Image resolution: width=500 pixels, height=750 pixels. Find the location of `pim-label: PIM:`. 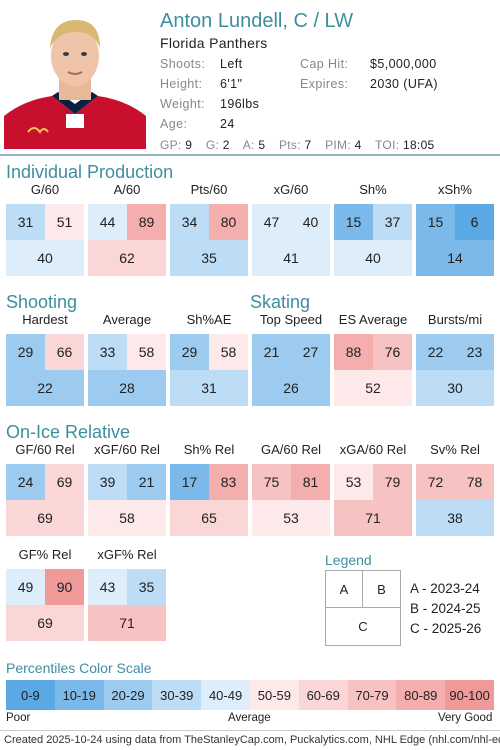

pim-label: PIM: is located at coordinates (338, 145).